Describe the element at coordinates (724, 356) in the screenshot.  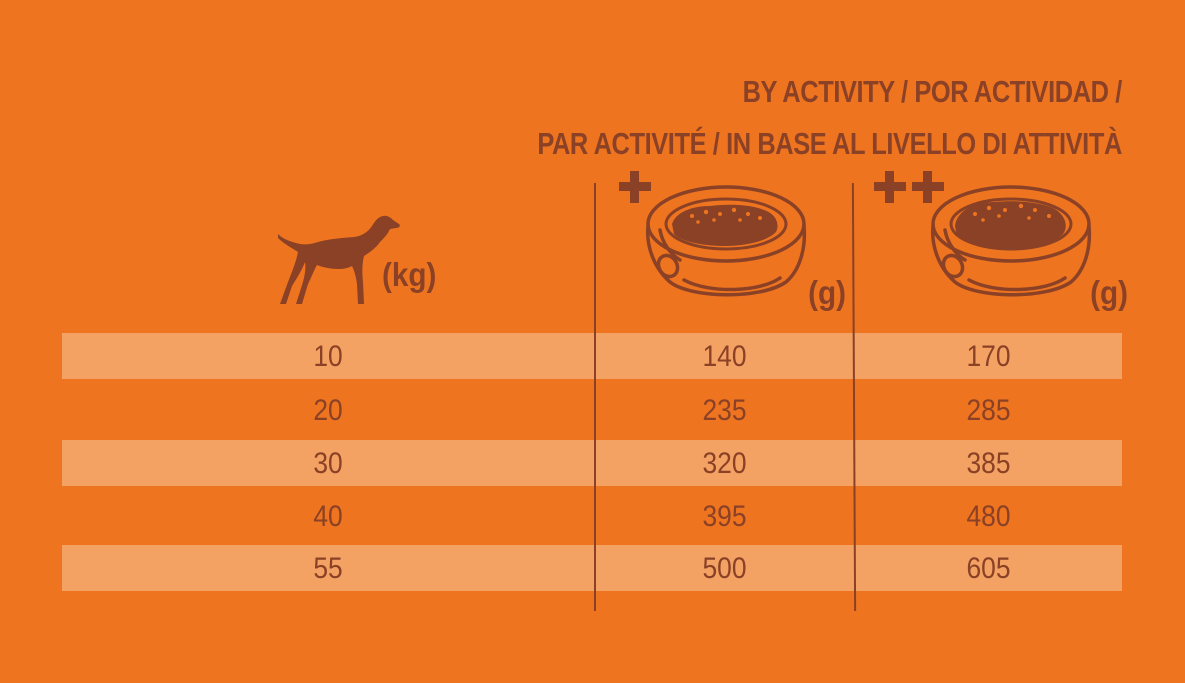
I see `moderate-activity-cell: 140` at that location.